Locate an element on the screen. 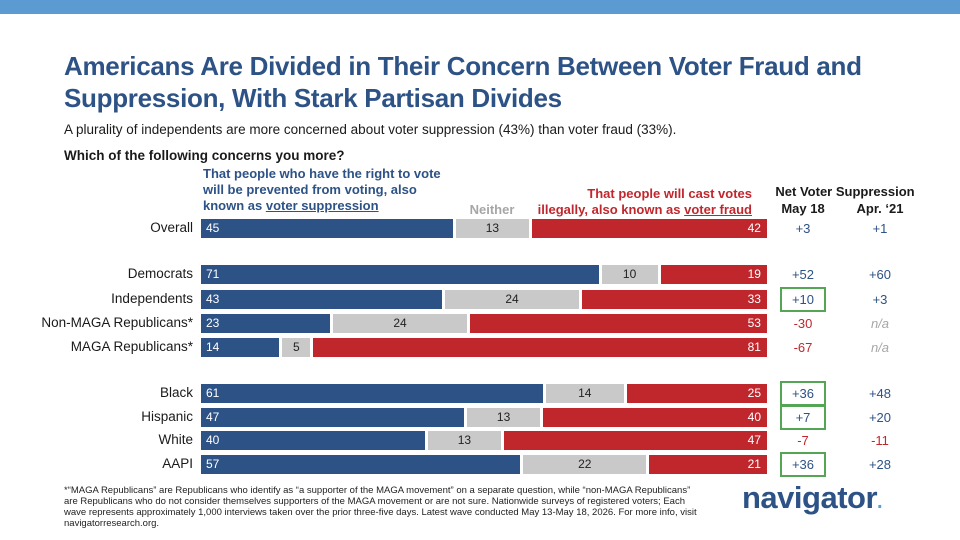  header-left-line3: known as voter suppression is located at coordinates (333, 206).